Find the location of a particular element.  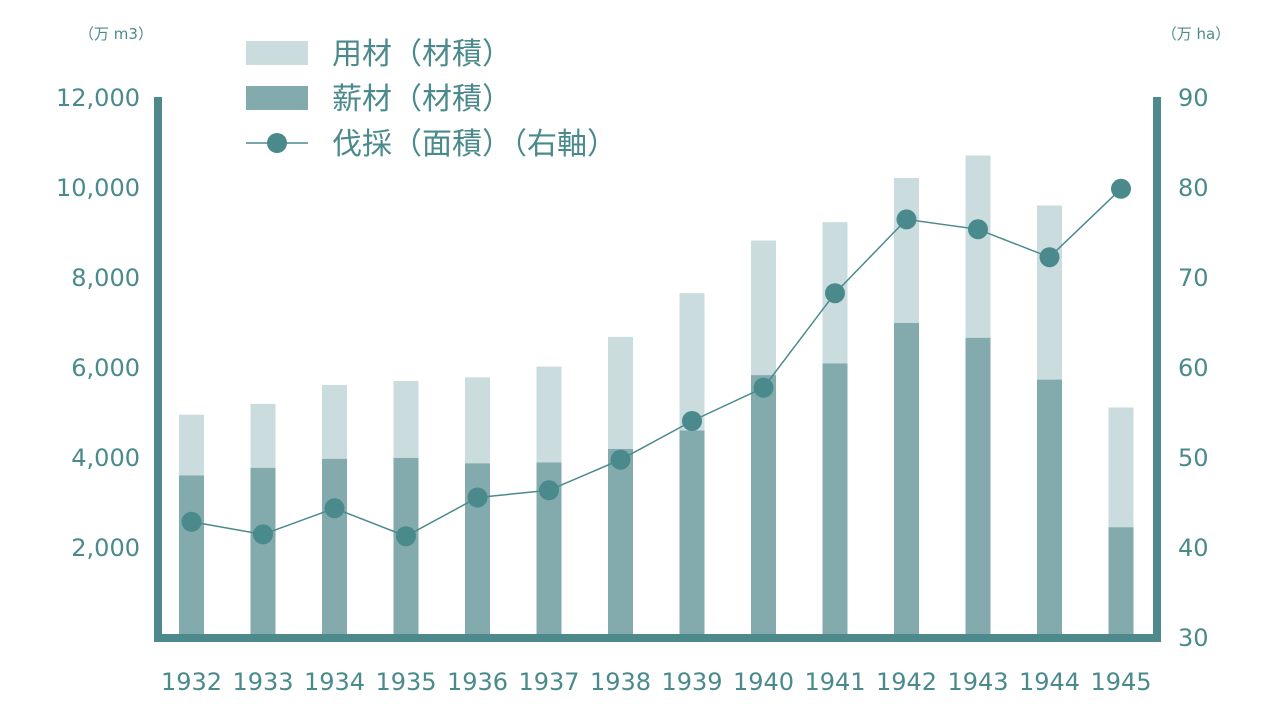

left-tick-label: 4,000 is located at coordinates (105, 458).